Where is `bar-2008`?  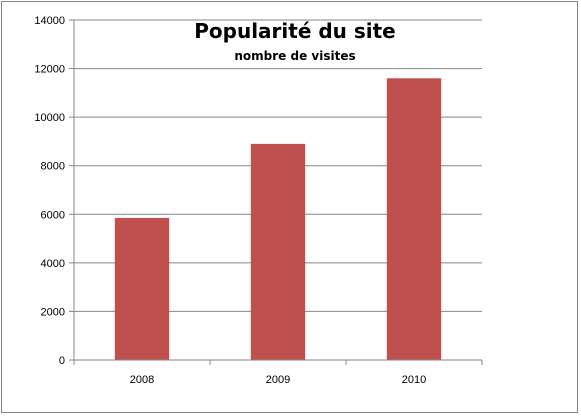 bar-2008 is located at coordinates (142, 288).